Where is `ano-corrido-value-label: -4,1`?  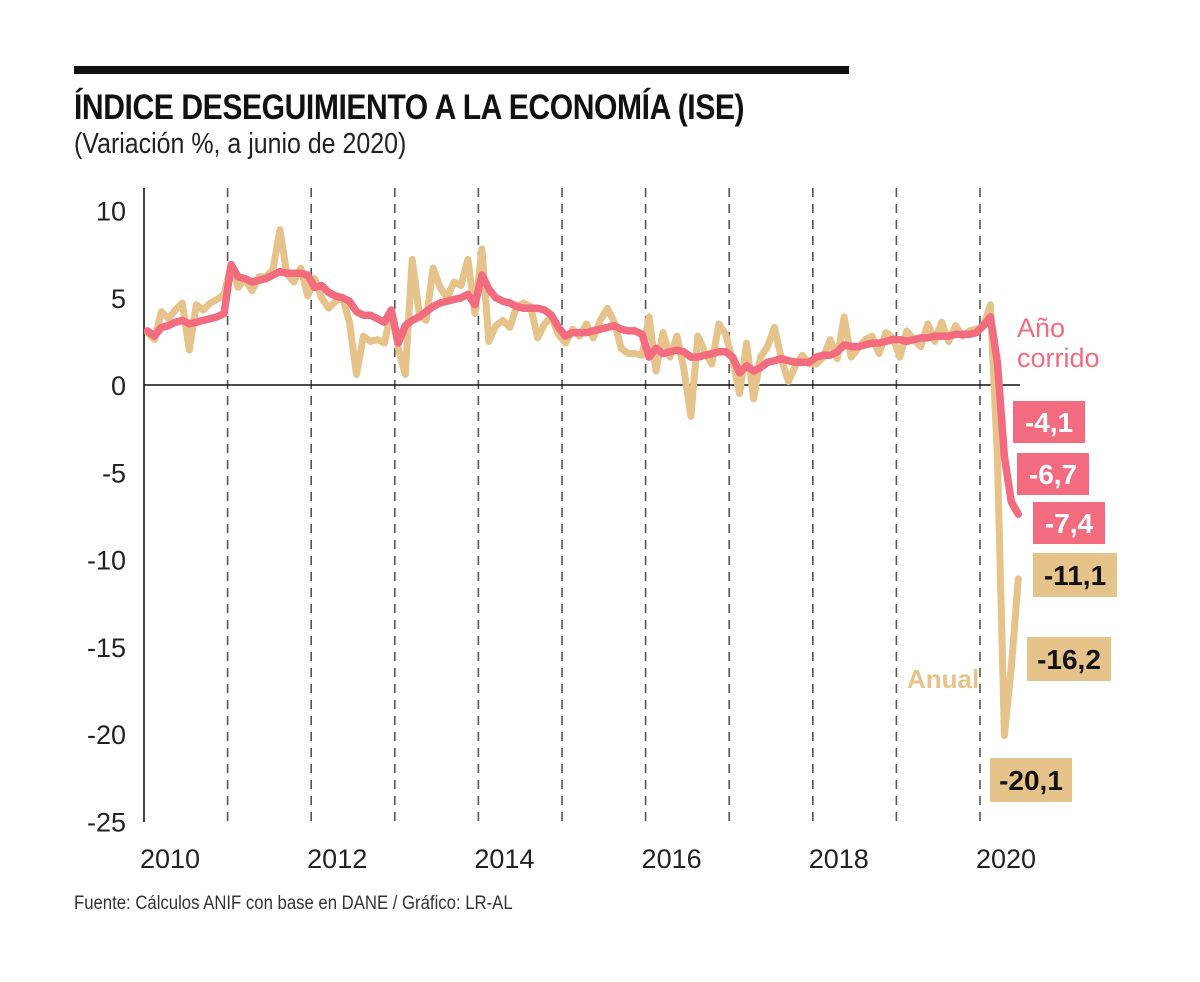
ano-corrido-value-label: -4,1 is located at coordinates (1049, 422).